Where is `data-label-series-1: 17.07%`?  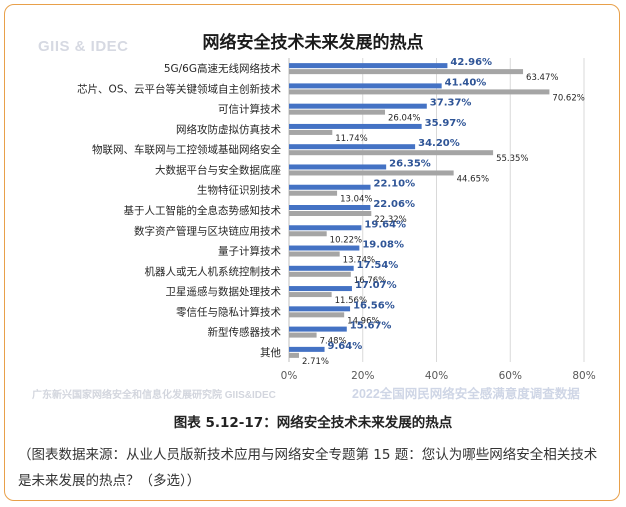
data-label-series-1: 17.07% is located at coordinates (376, 285).